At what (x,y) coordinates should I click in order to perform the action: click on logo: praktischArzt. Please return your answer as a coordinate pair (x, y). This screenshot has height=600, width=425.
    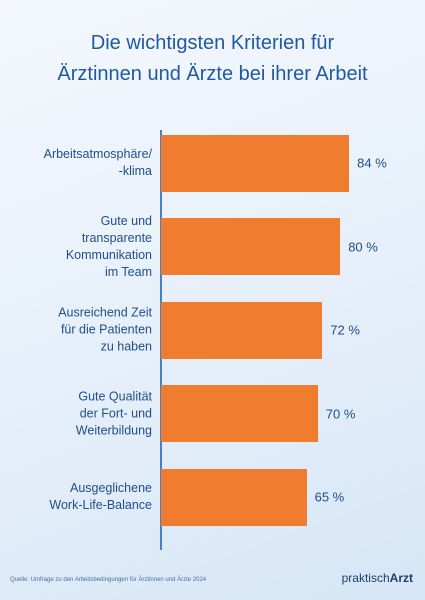
    Looking at the image, I should click on (377, 578).